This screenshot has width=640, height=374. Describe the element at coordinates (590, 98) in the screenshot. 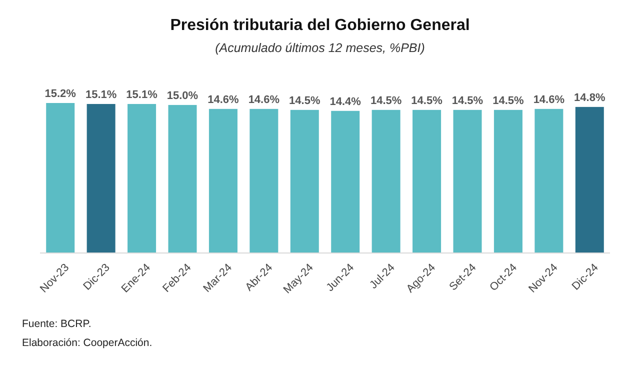

I see `data-label: 14.8%` at that location.